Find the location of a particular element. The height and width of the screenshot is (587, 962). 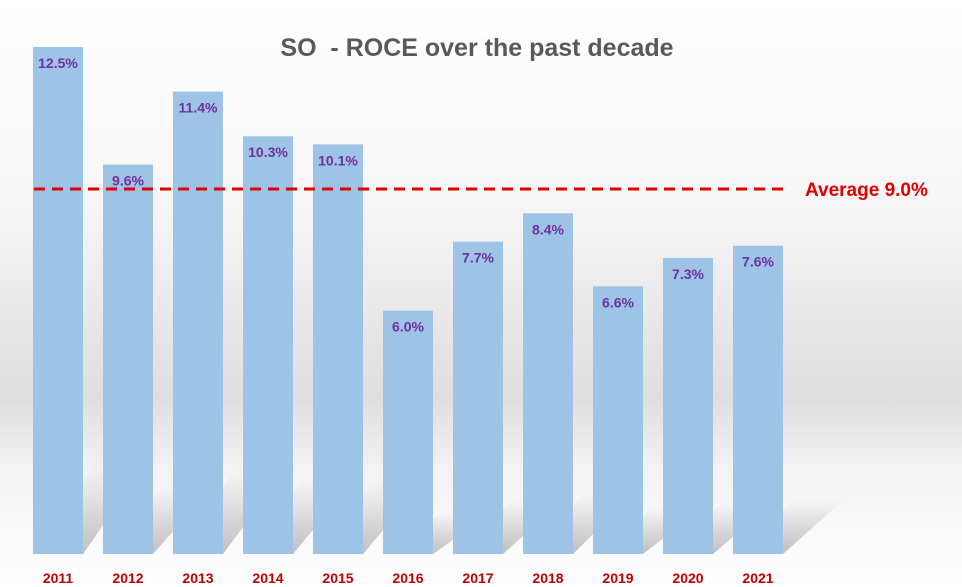

data-label-2012: 9.6% is located at coordinates (128, 181).